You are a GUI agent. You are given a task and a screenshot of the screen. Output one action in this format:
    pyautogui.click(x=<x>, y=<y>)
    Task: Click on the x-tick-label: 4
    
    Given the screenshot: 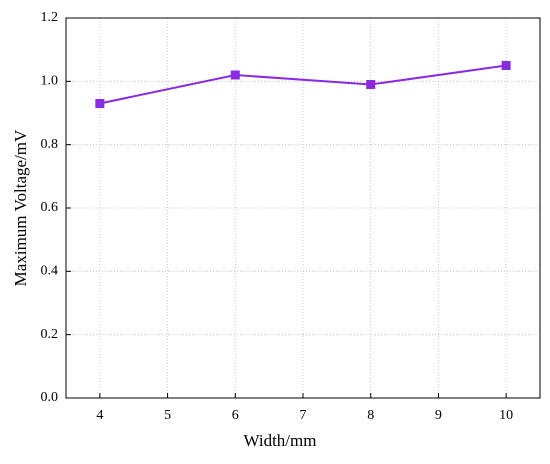 What is the action you would take?
    pyautogui.click(x=99, y=415)
    